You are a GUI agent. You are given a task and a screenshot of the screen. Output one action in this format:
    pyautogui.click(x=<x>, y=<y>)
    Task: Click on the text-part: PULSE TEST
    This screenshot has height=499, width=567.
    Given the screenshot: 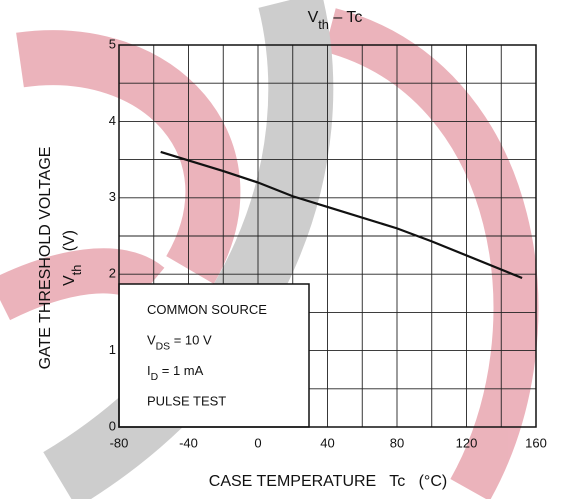 What is the action you would take?
    pyautogui.click(x=186, y=401)
    